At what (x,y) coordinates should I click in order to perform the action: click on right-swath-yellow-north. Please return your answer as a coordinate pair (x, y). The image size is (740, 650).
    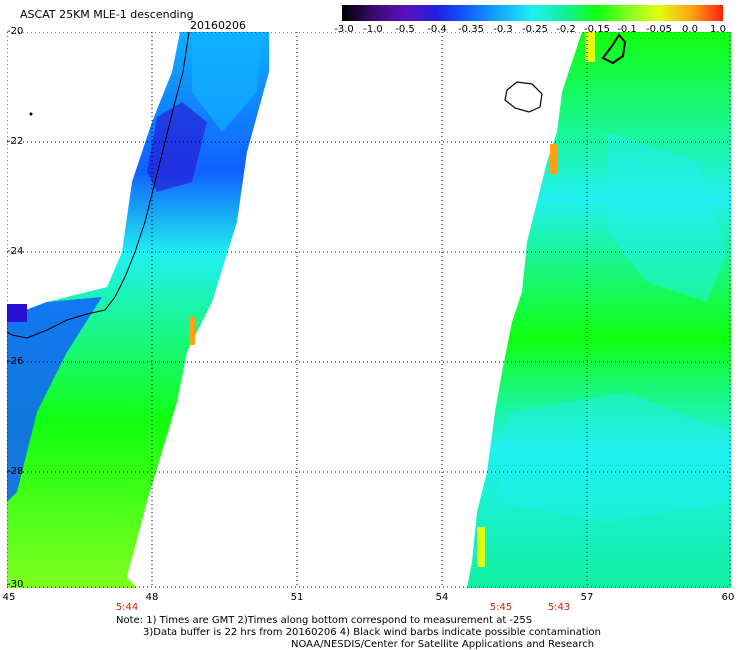
    Looking at the image, I should click on (590, 47).